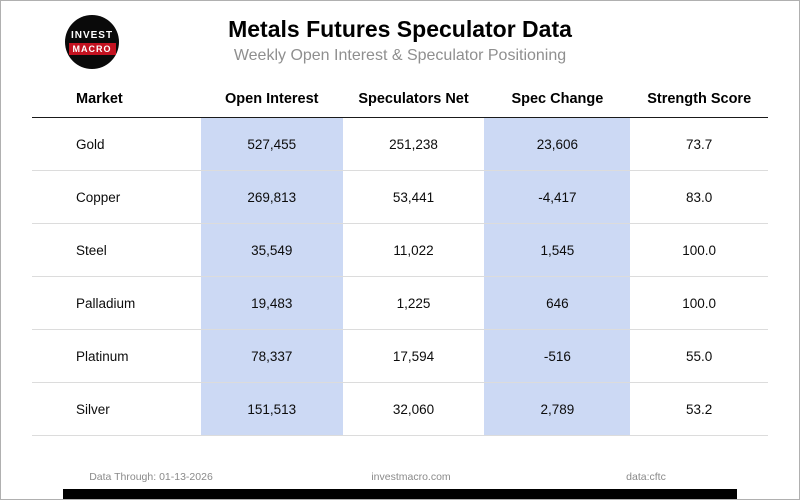 The height and width of the screenshot is (500, 800). Describe the element at coordinates (413, 101) in the screenshot. I see `column-header-speculators-net: Speculators Net` at that location.